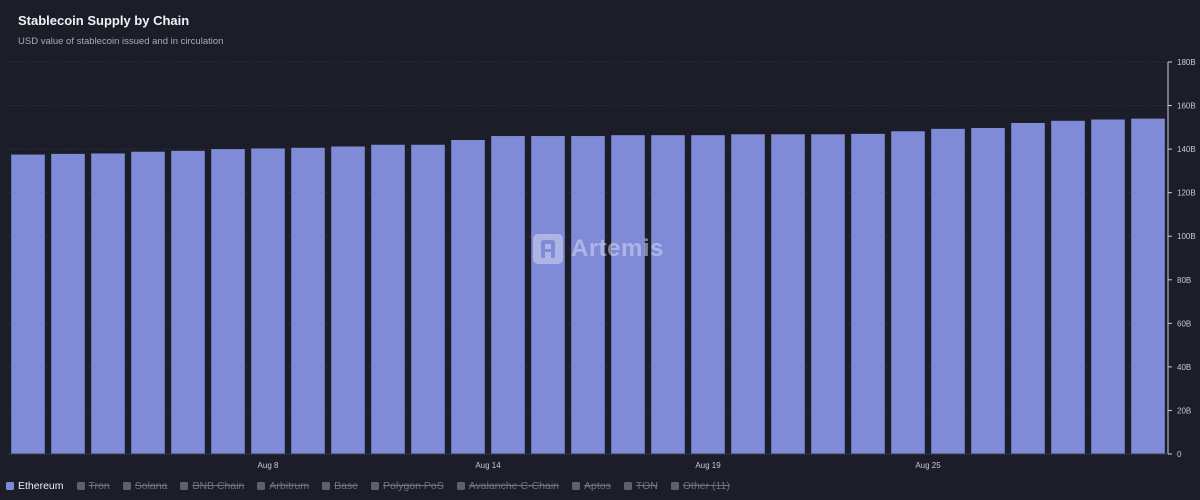 Image resolution: width=1200 pixels, height=500 pixels. Describe the element at coordinates (514, 486) in the screenshot. I see `legend-label: Avalanche C-Chain` at that location.